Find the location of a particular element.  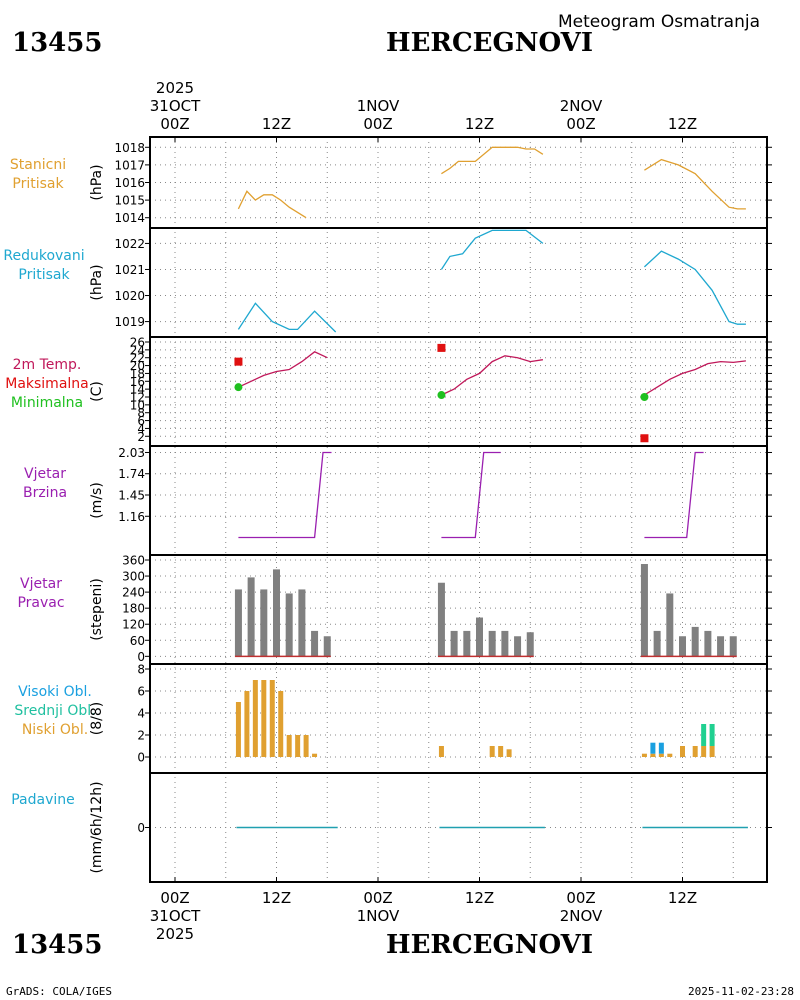

y-tick-label: 14 is located at coordinates (137, 390).